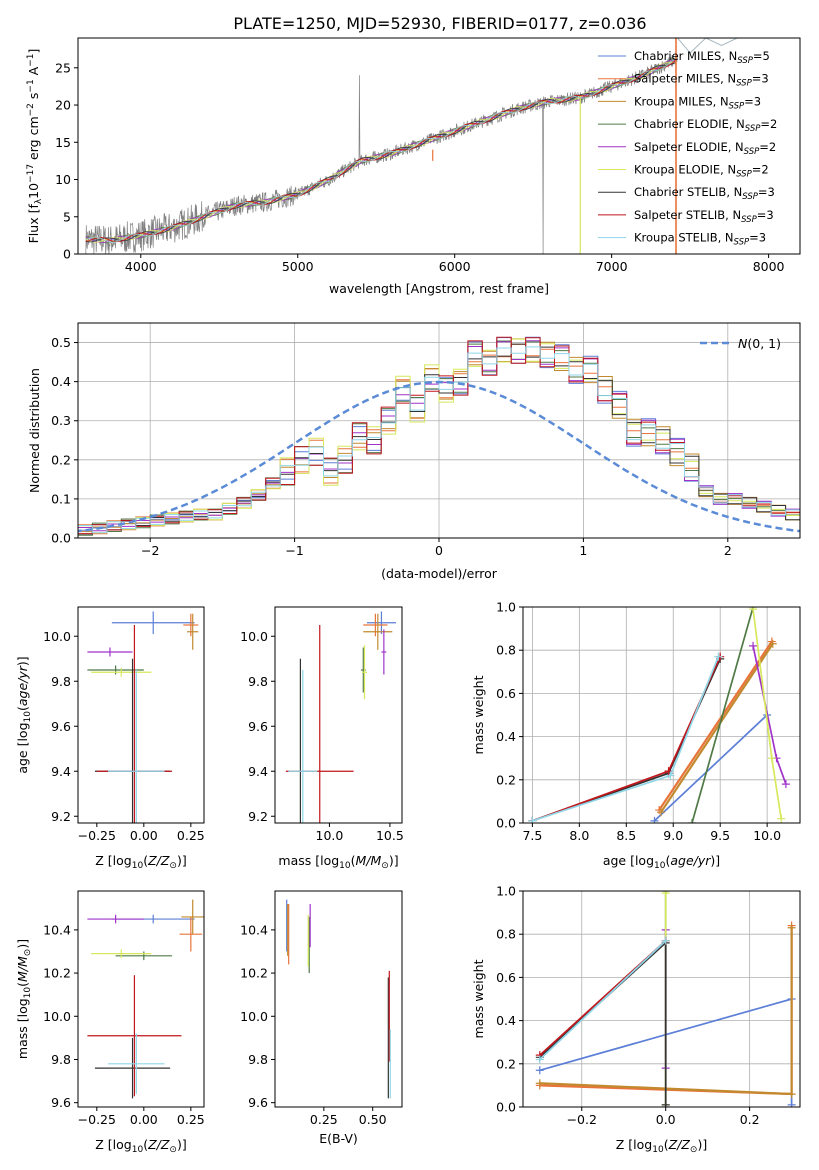  I want to click on x-axis-label: age [log10(age/yr)], so click(661, 862).